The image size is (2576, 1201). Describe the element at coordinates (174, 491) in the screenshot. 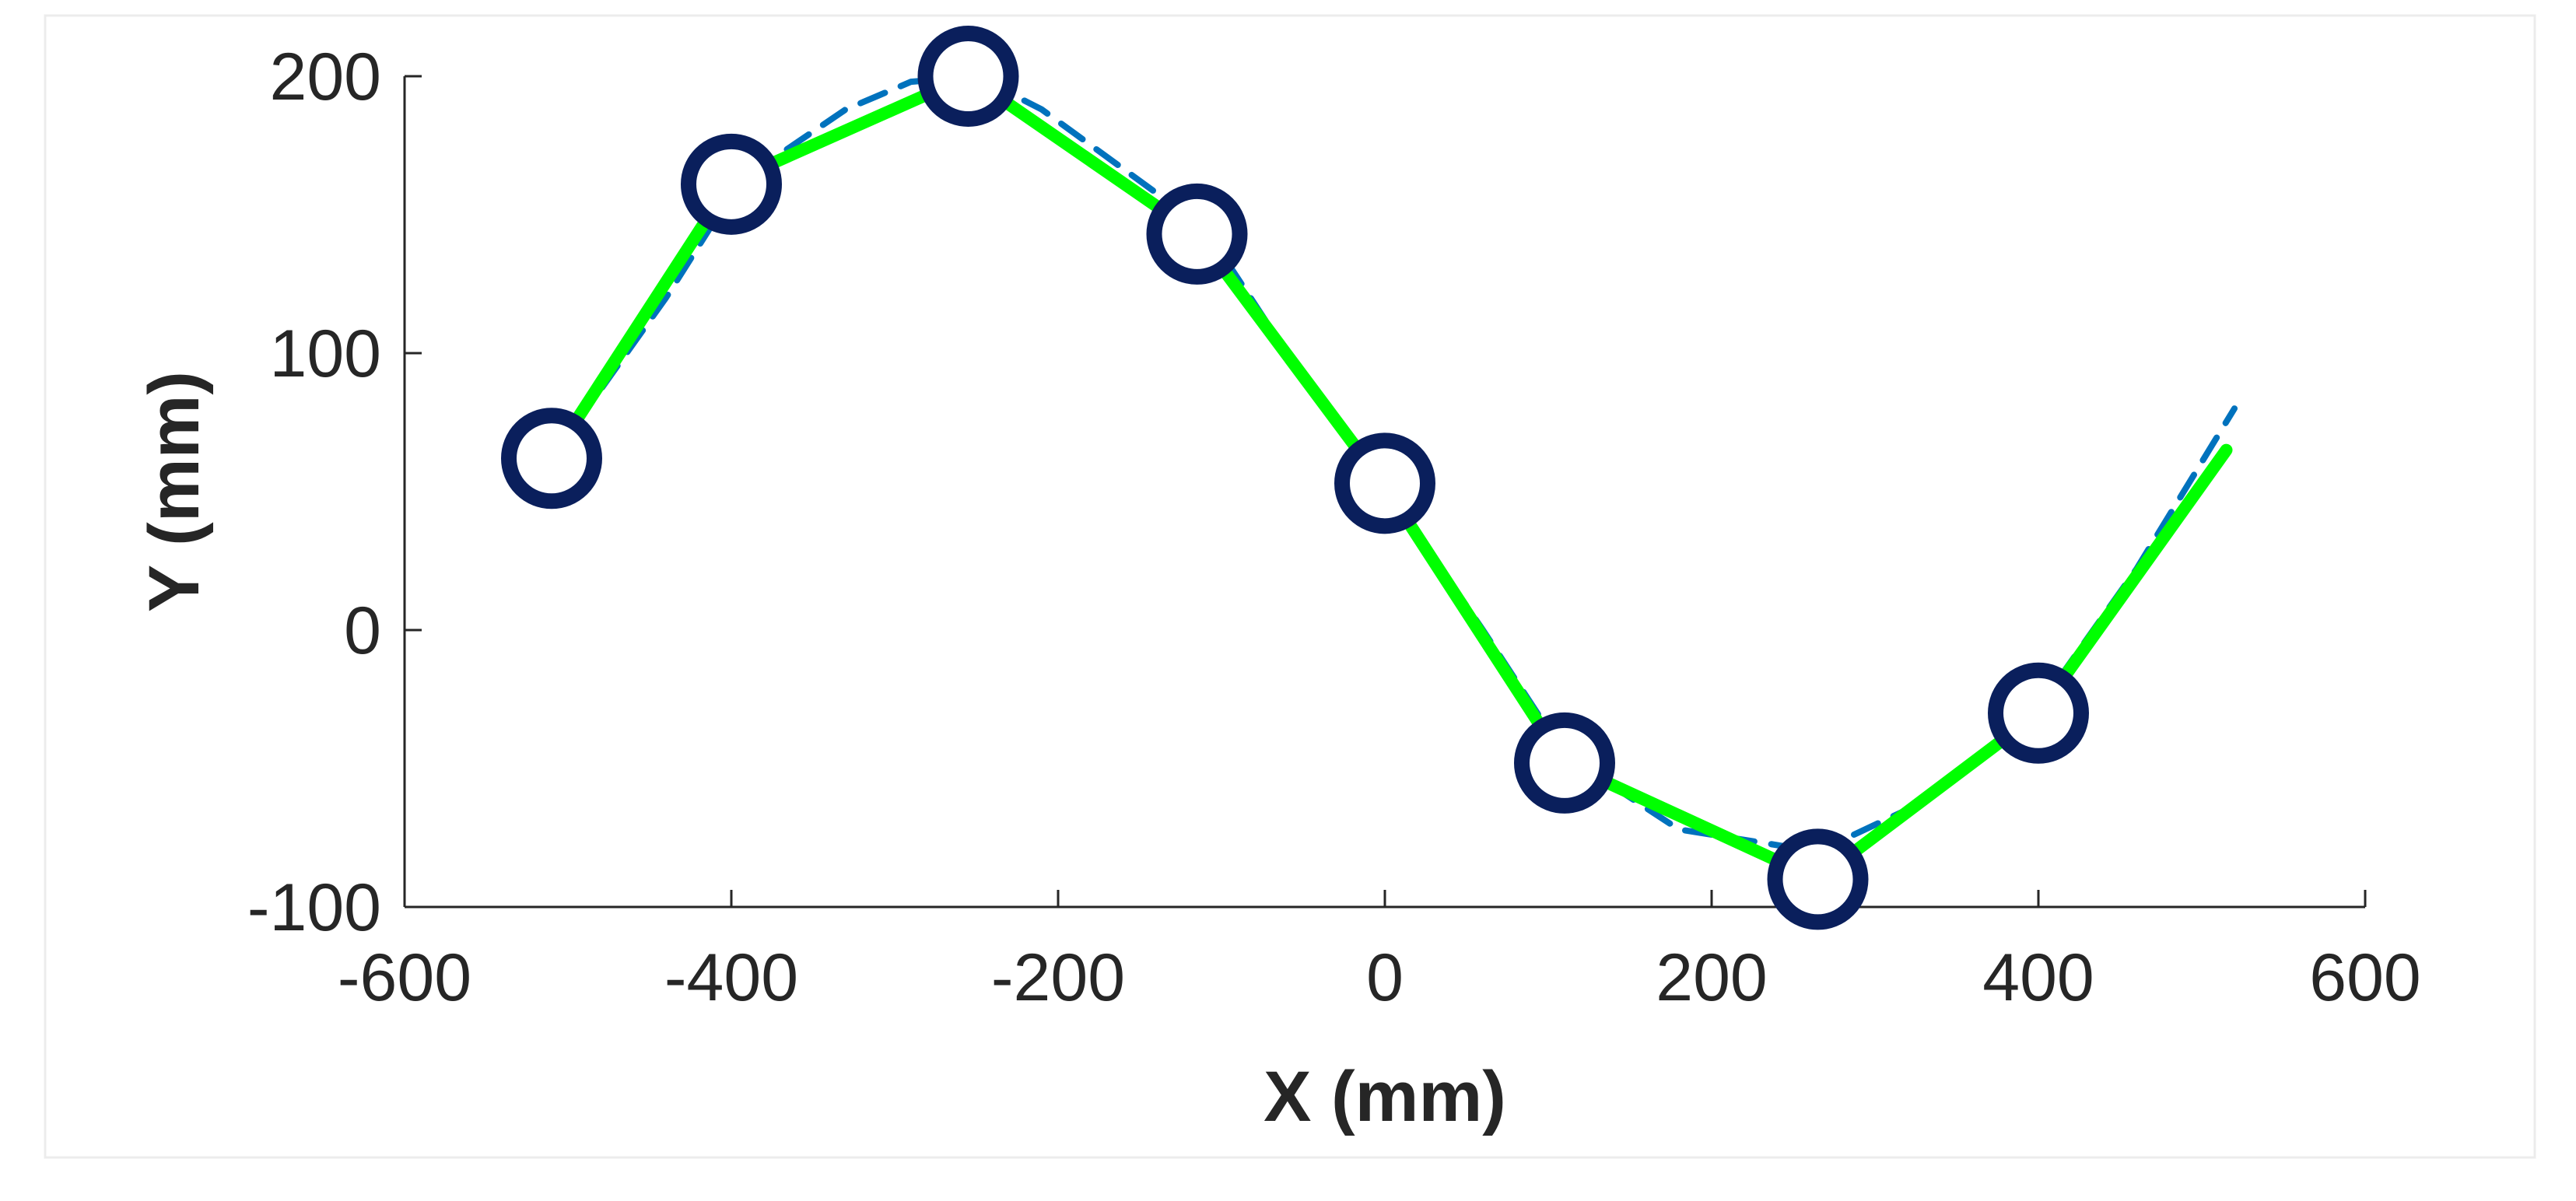

I see `y-axis-label: Y (mm)` at that location.